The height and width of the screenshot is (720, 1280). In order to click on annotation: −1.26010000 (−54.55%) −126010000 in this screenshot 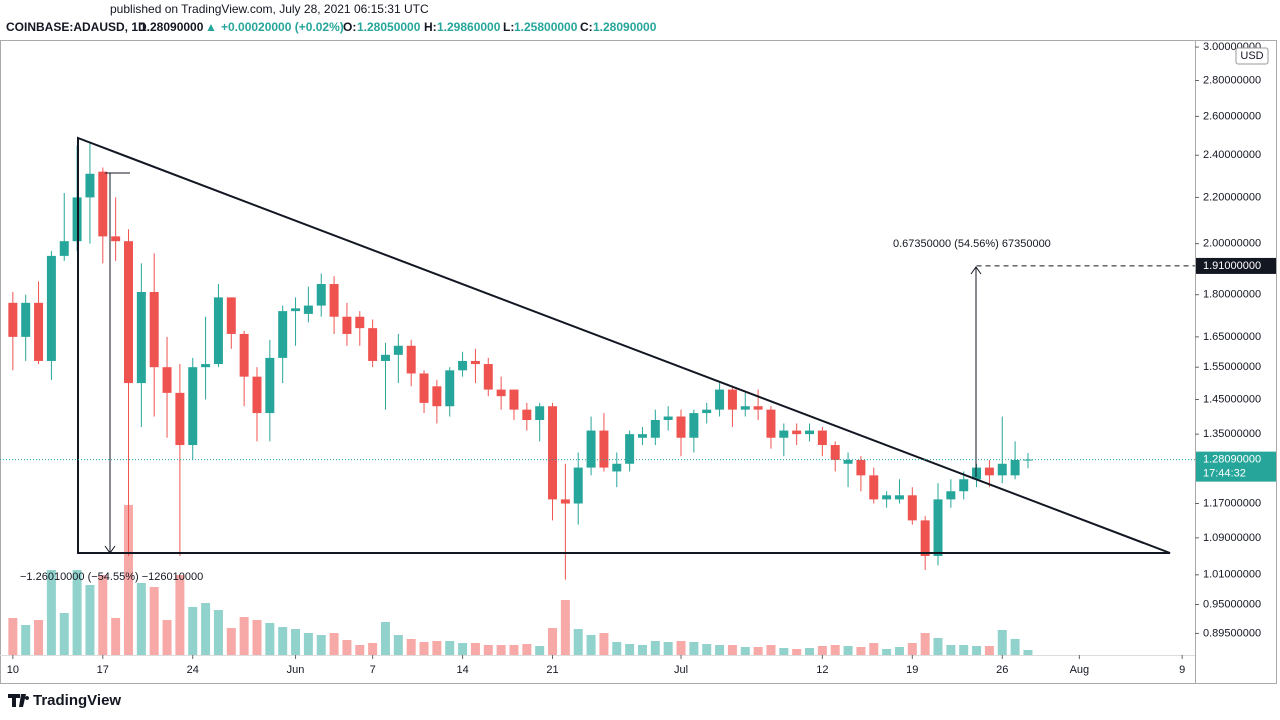, I will do `click(111, 577)`.